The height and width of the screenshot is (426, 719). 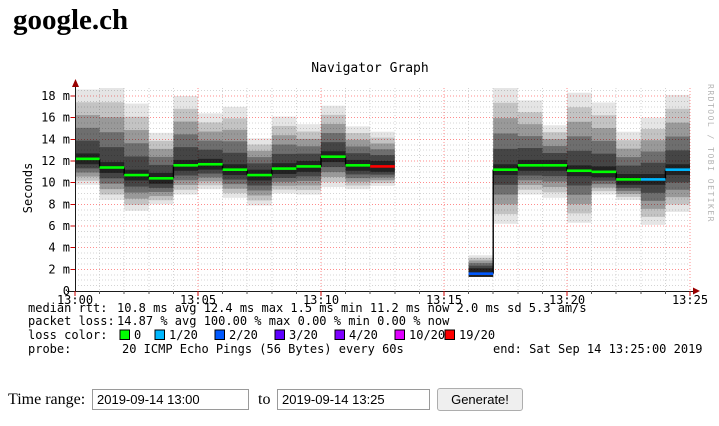 What do you see at coordinates (264, 399) in the screenshot?
I see `to-label: to` at bounding box center [264, 399].